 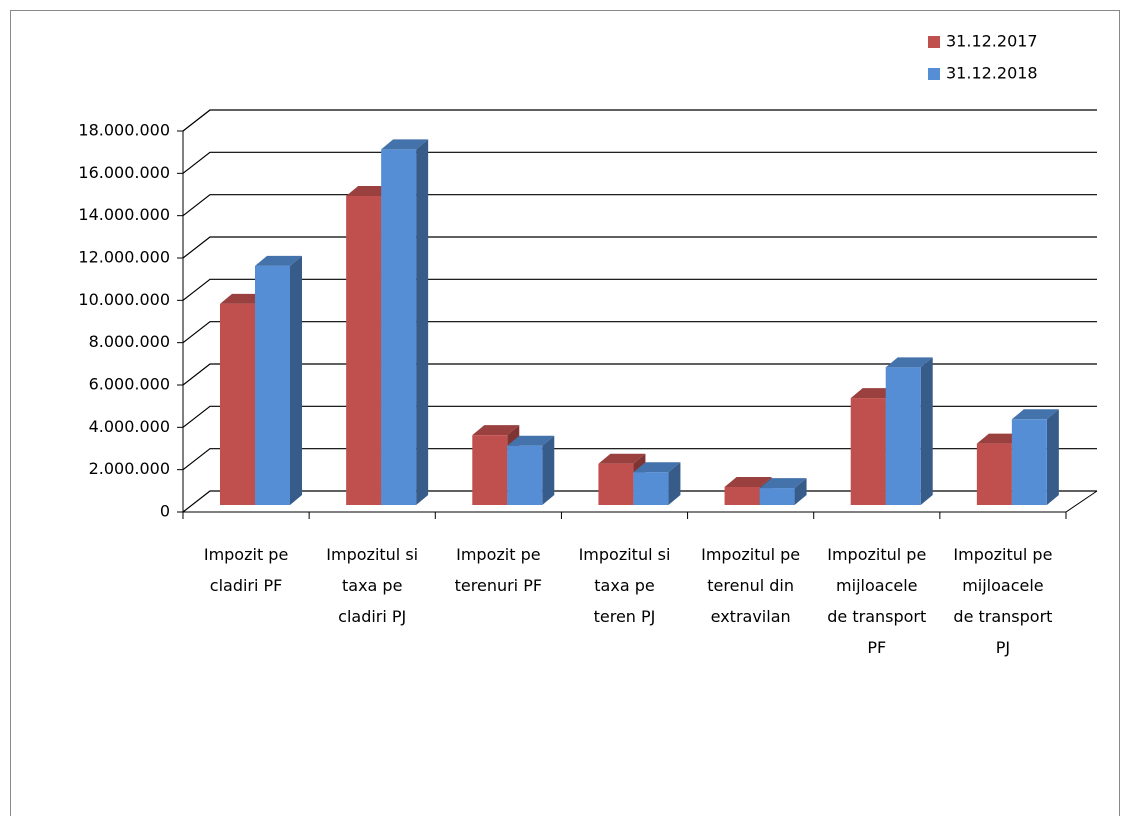 I want to click on y-tick-label: 12.000.000, so click(x=124, y=257).